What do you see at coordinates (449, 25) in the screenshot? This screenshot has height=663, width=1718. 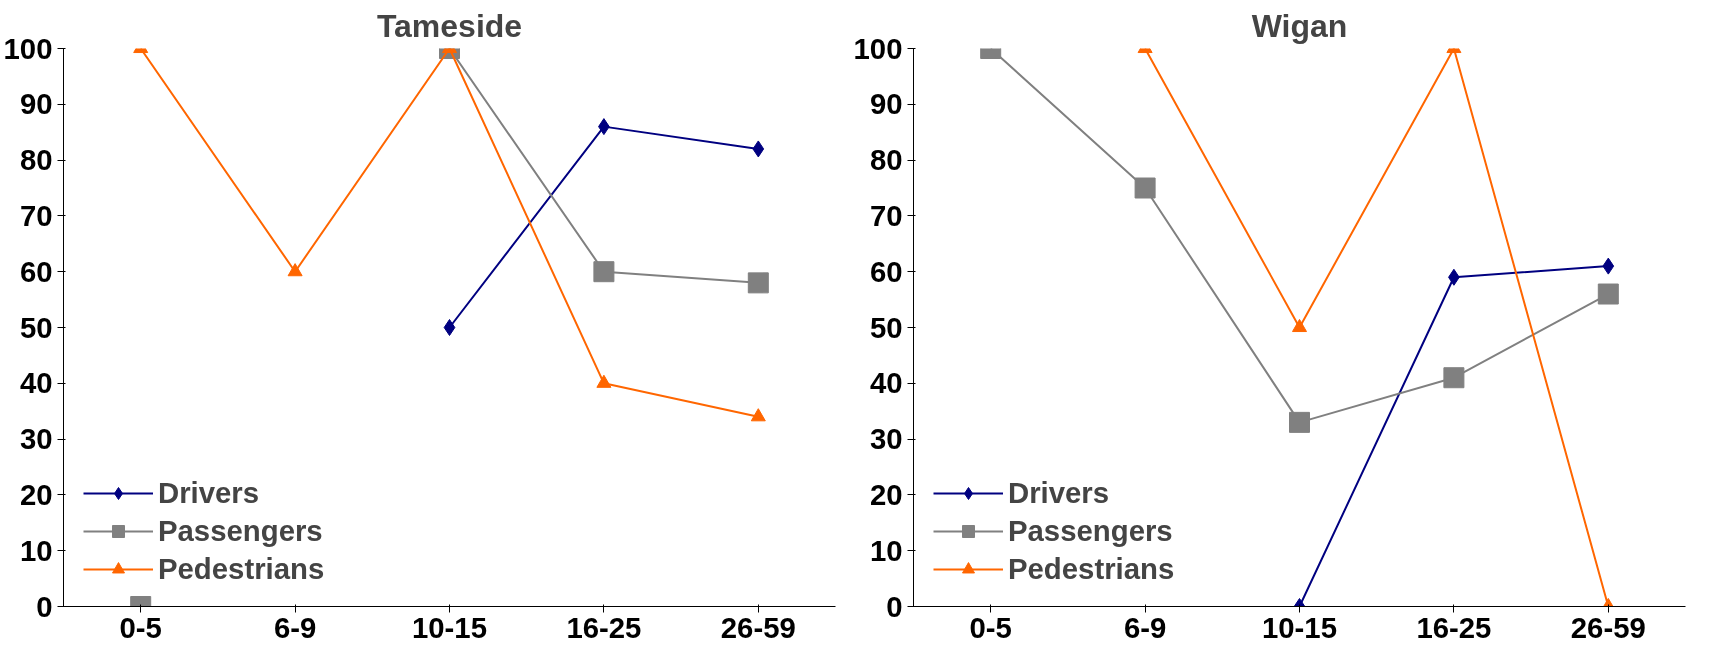 I see `chart-title: Tameside` at bounding box center [449, 25].